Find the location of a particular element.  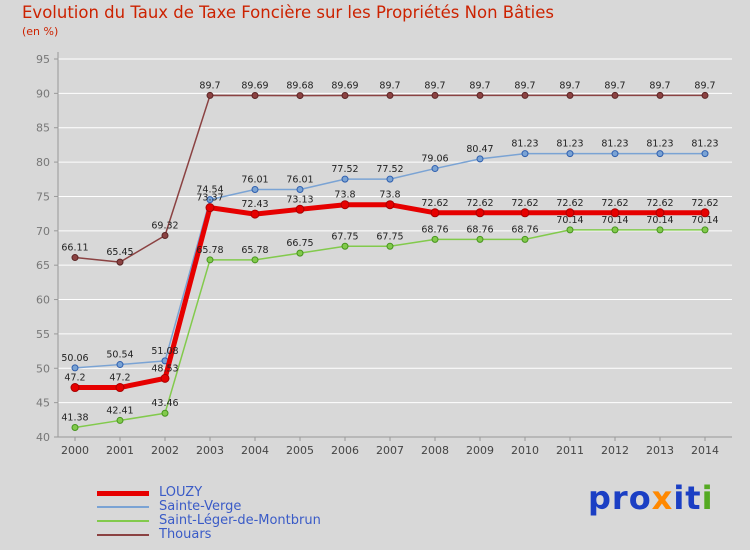

svg-text: 2006 is located at coordinates (345, 450).